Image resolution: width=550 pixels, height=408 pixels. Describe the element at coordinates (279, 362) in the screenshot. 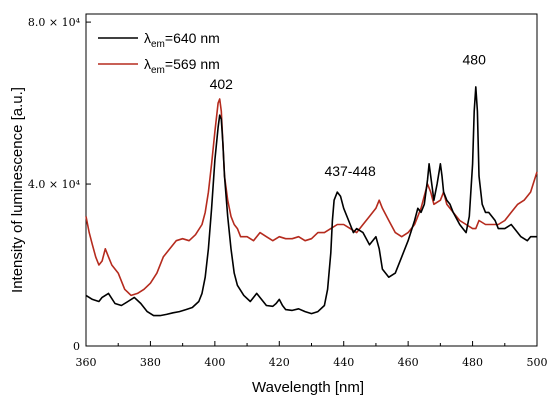

I see `x-tick-label: 420` at that location.